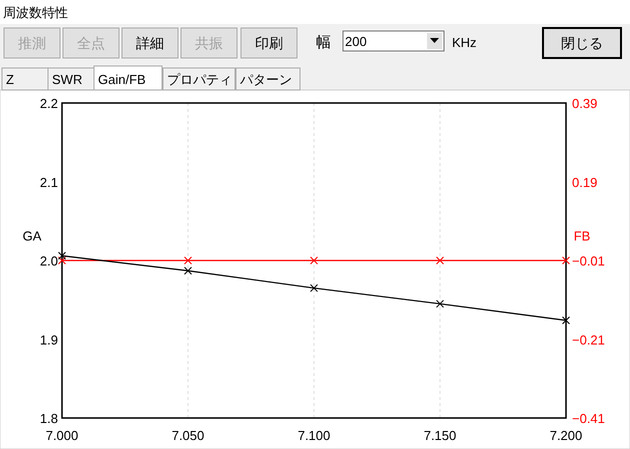  I want to click on text: Gain/FB, so click(122, 79).